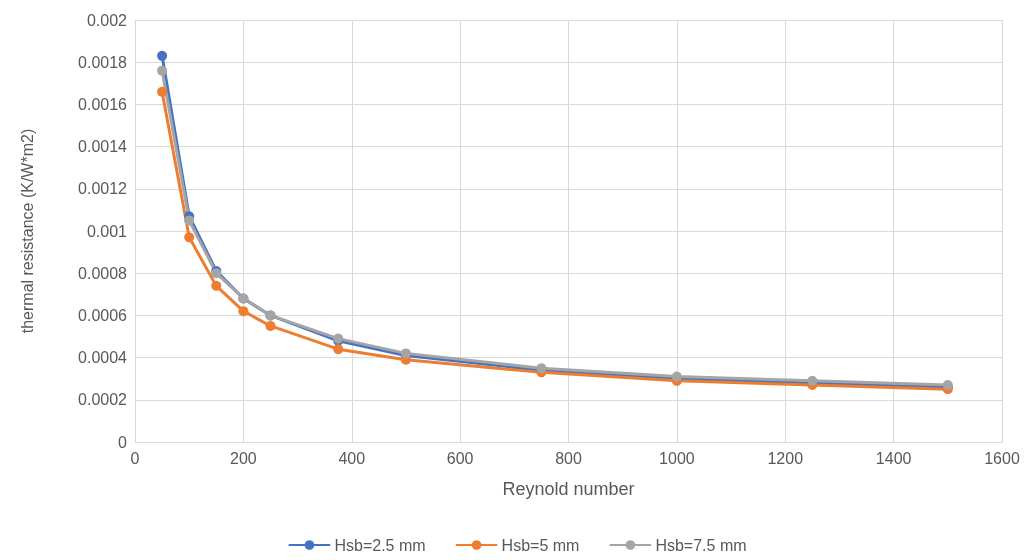 This screenshot has width=1035, height=560. What do you see at coordinates (123, 442) in the screenshot?
I see `y-tick-label: 0` at bounding box center [123, 442].